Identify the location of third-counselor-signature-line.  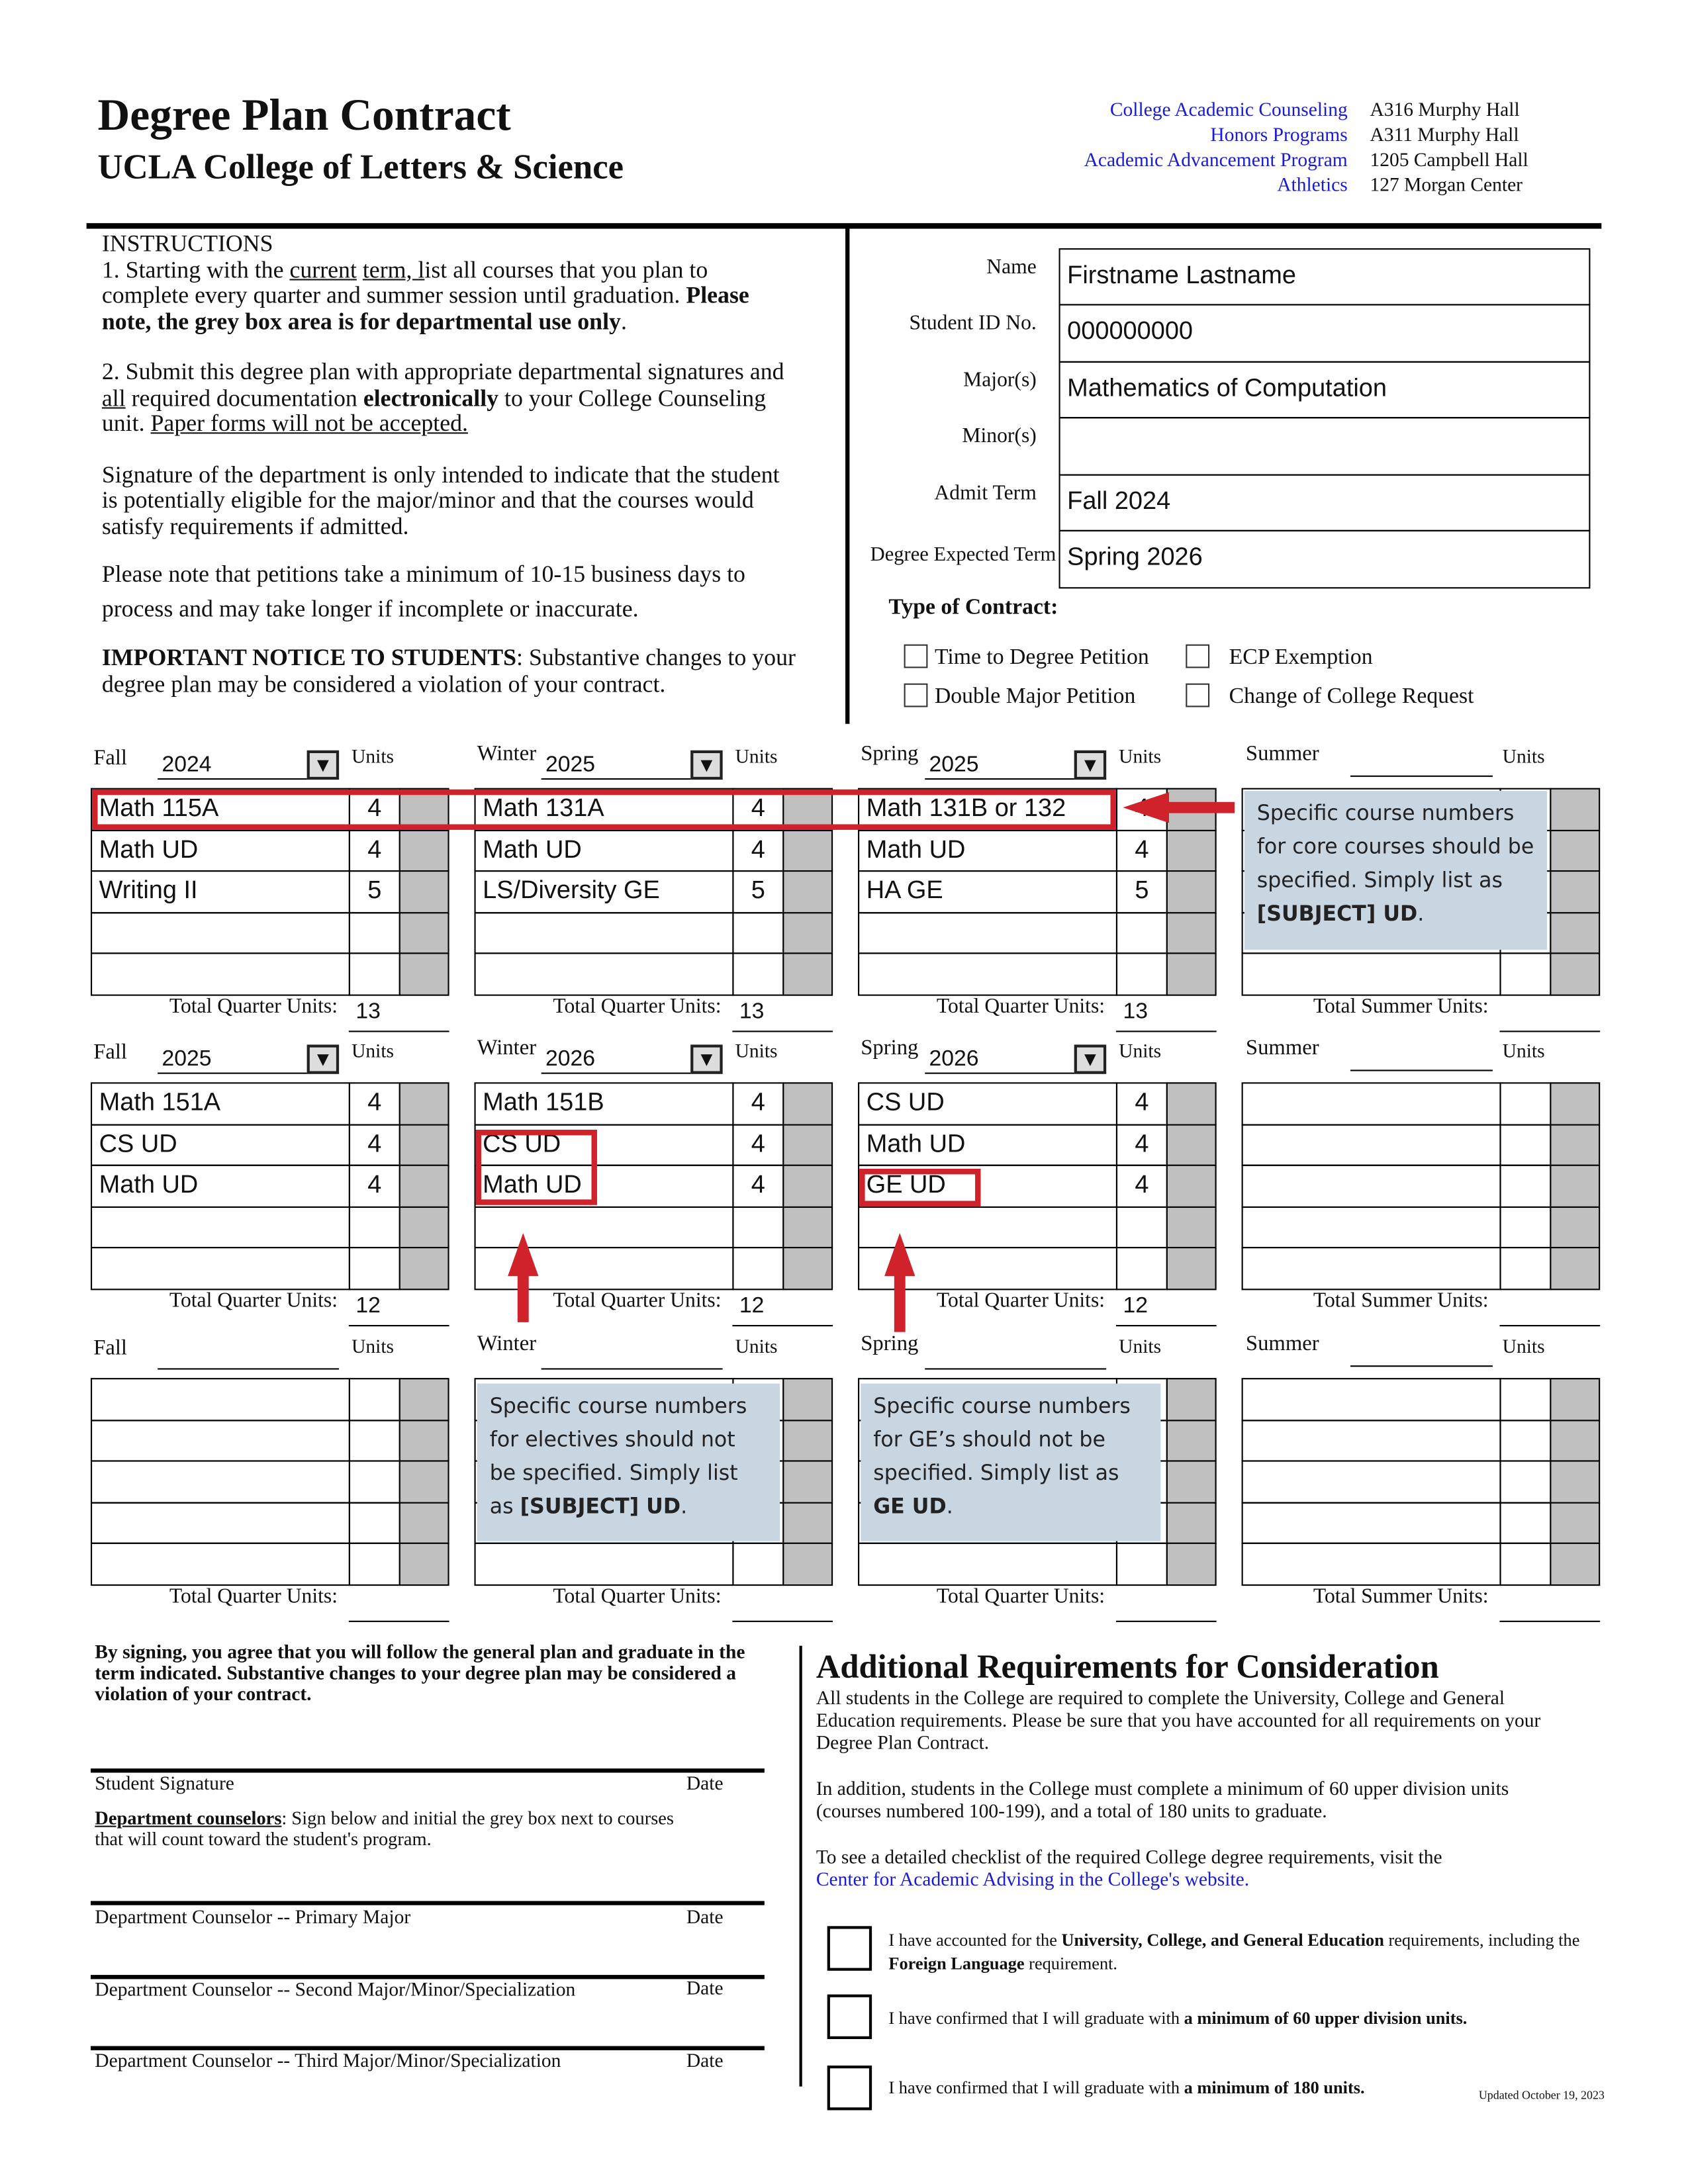
(427, 2048).